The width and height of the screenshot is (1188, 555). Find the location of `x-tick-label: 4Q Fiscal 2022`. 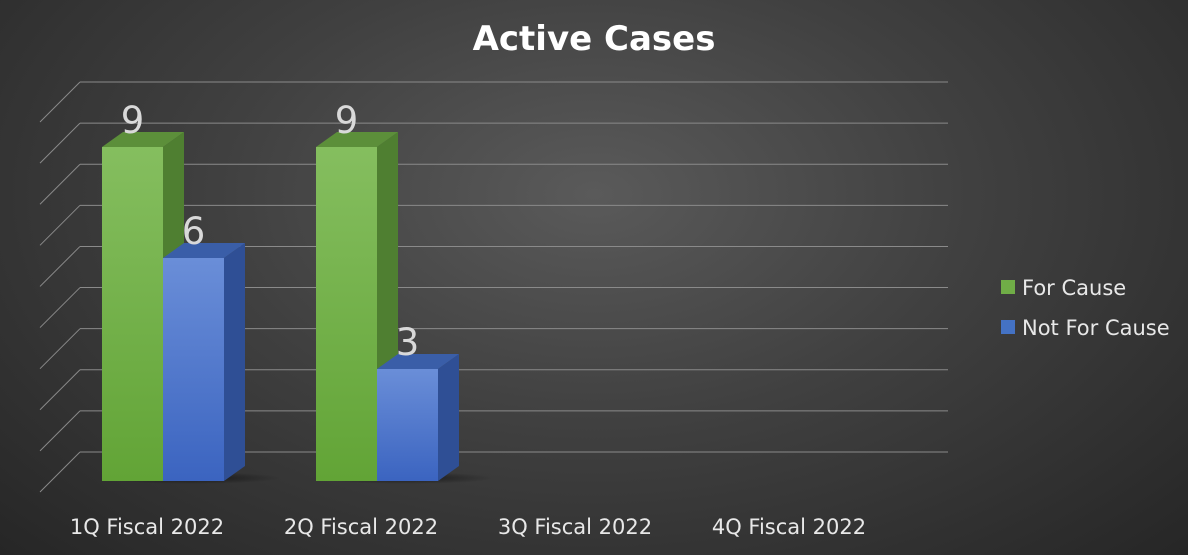

x-tick-label: 4Q Fiscal 2022 is located at coordinates (789, 527).